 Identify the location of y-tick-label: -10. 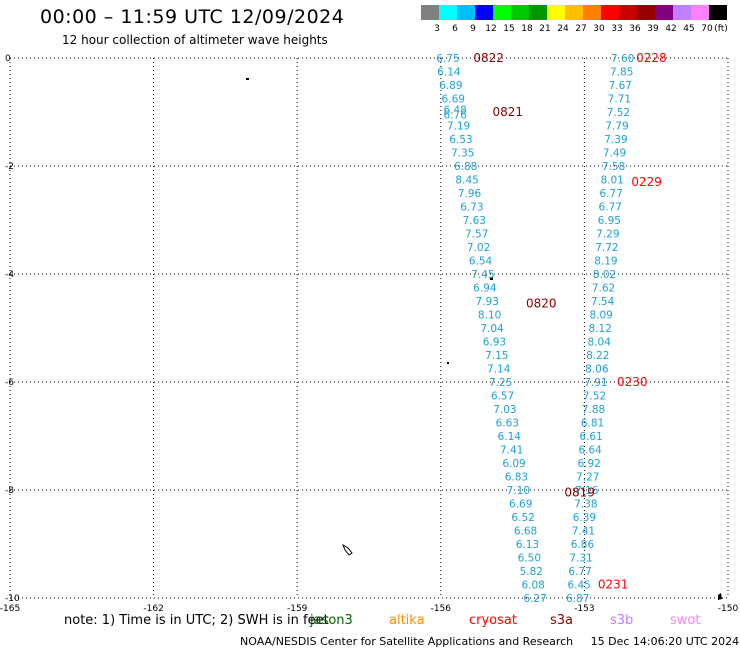
(12, 599).